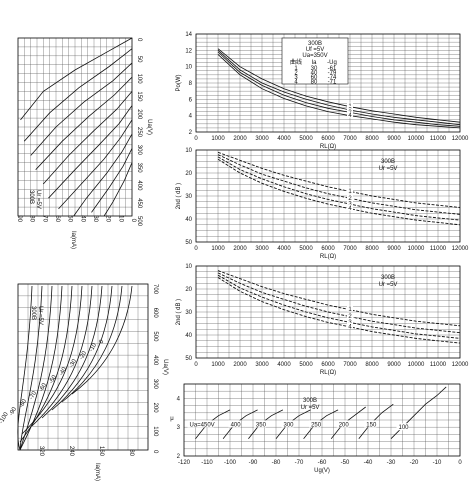 The image size is (476, 500). What do you see at coordinates (310, 401) in the screenshot?
I see `annotation: 300B` at bounding box center [310, 401].